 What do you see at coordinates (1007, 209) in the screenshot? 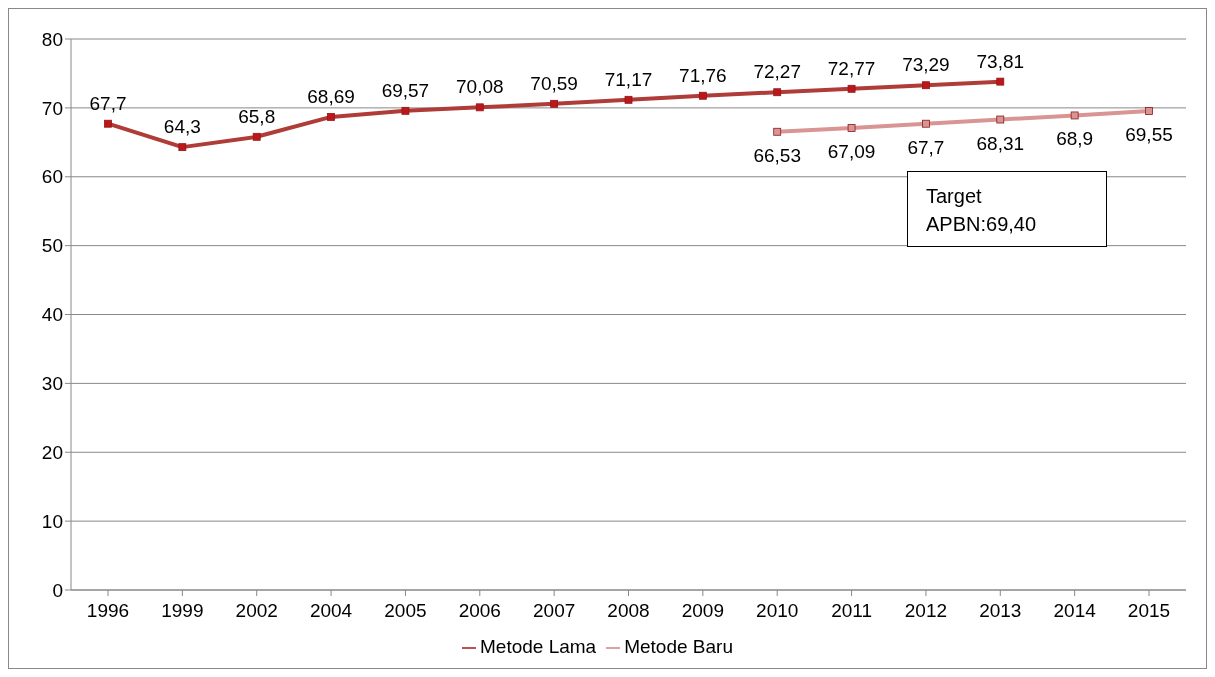
I see `text-box: Target APBN:69,40` at bounding box center [1007, 209].